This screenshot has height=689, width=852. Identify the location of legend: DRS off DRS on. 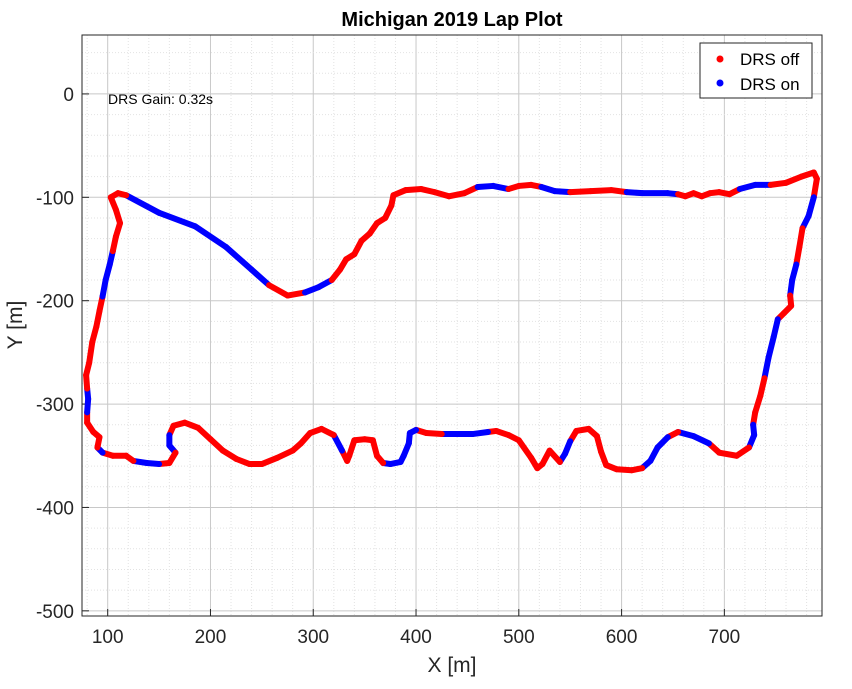
(756, 70).